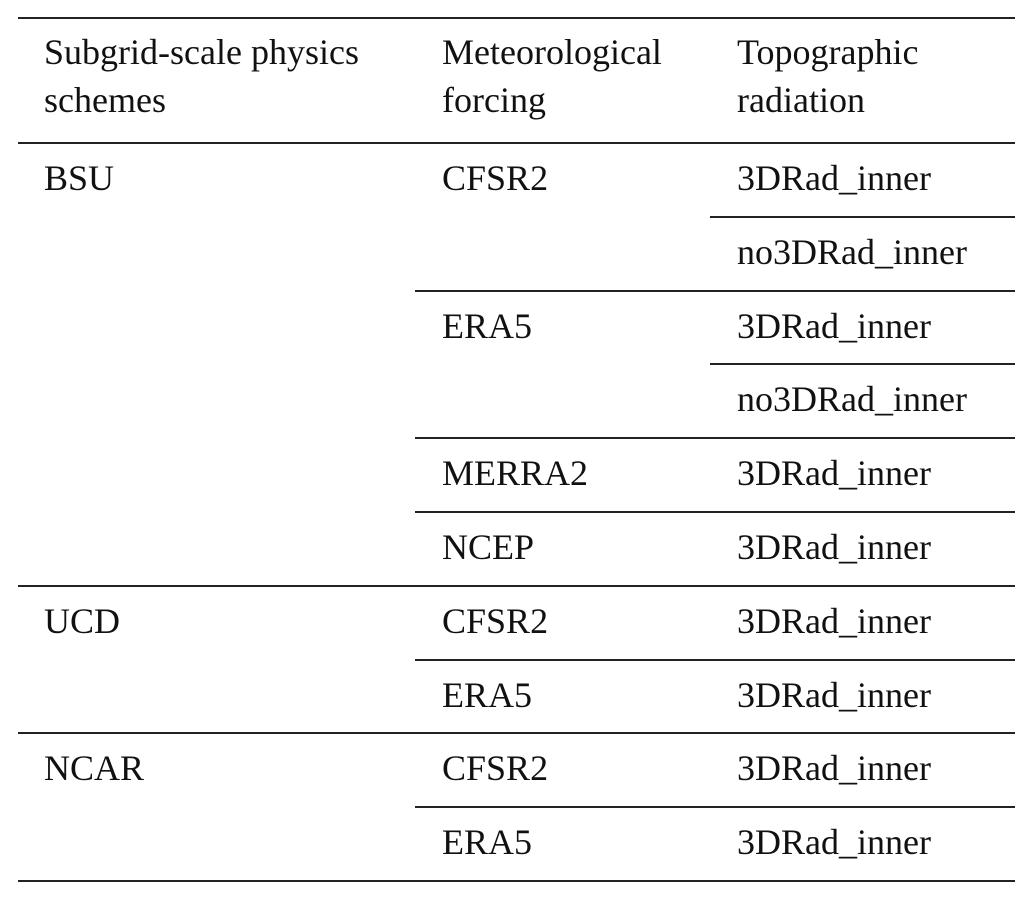 The height and width of the screenshot is (900, 1033). What do you see at coordinates (516, 881) in the screenshot?
I see `bottom-rule` at bounding box center [516, 881].